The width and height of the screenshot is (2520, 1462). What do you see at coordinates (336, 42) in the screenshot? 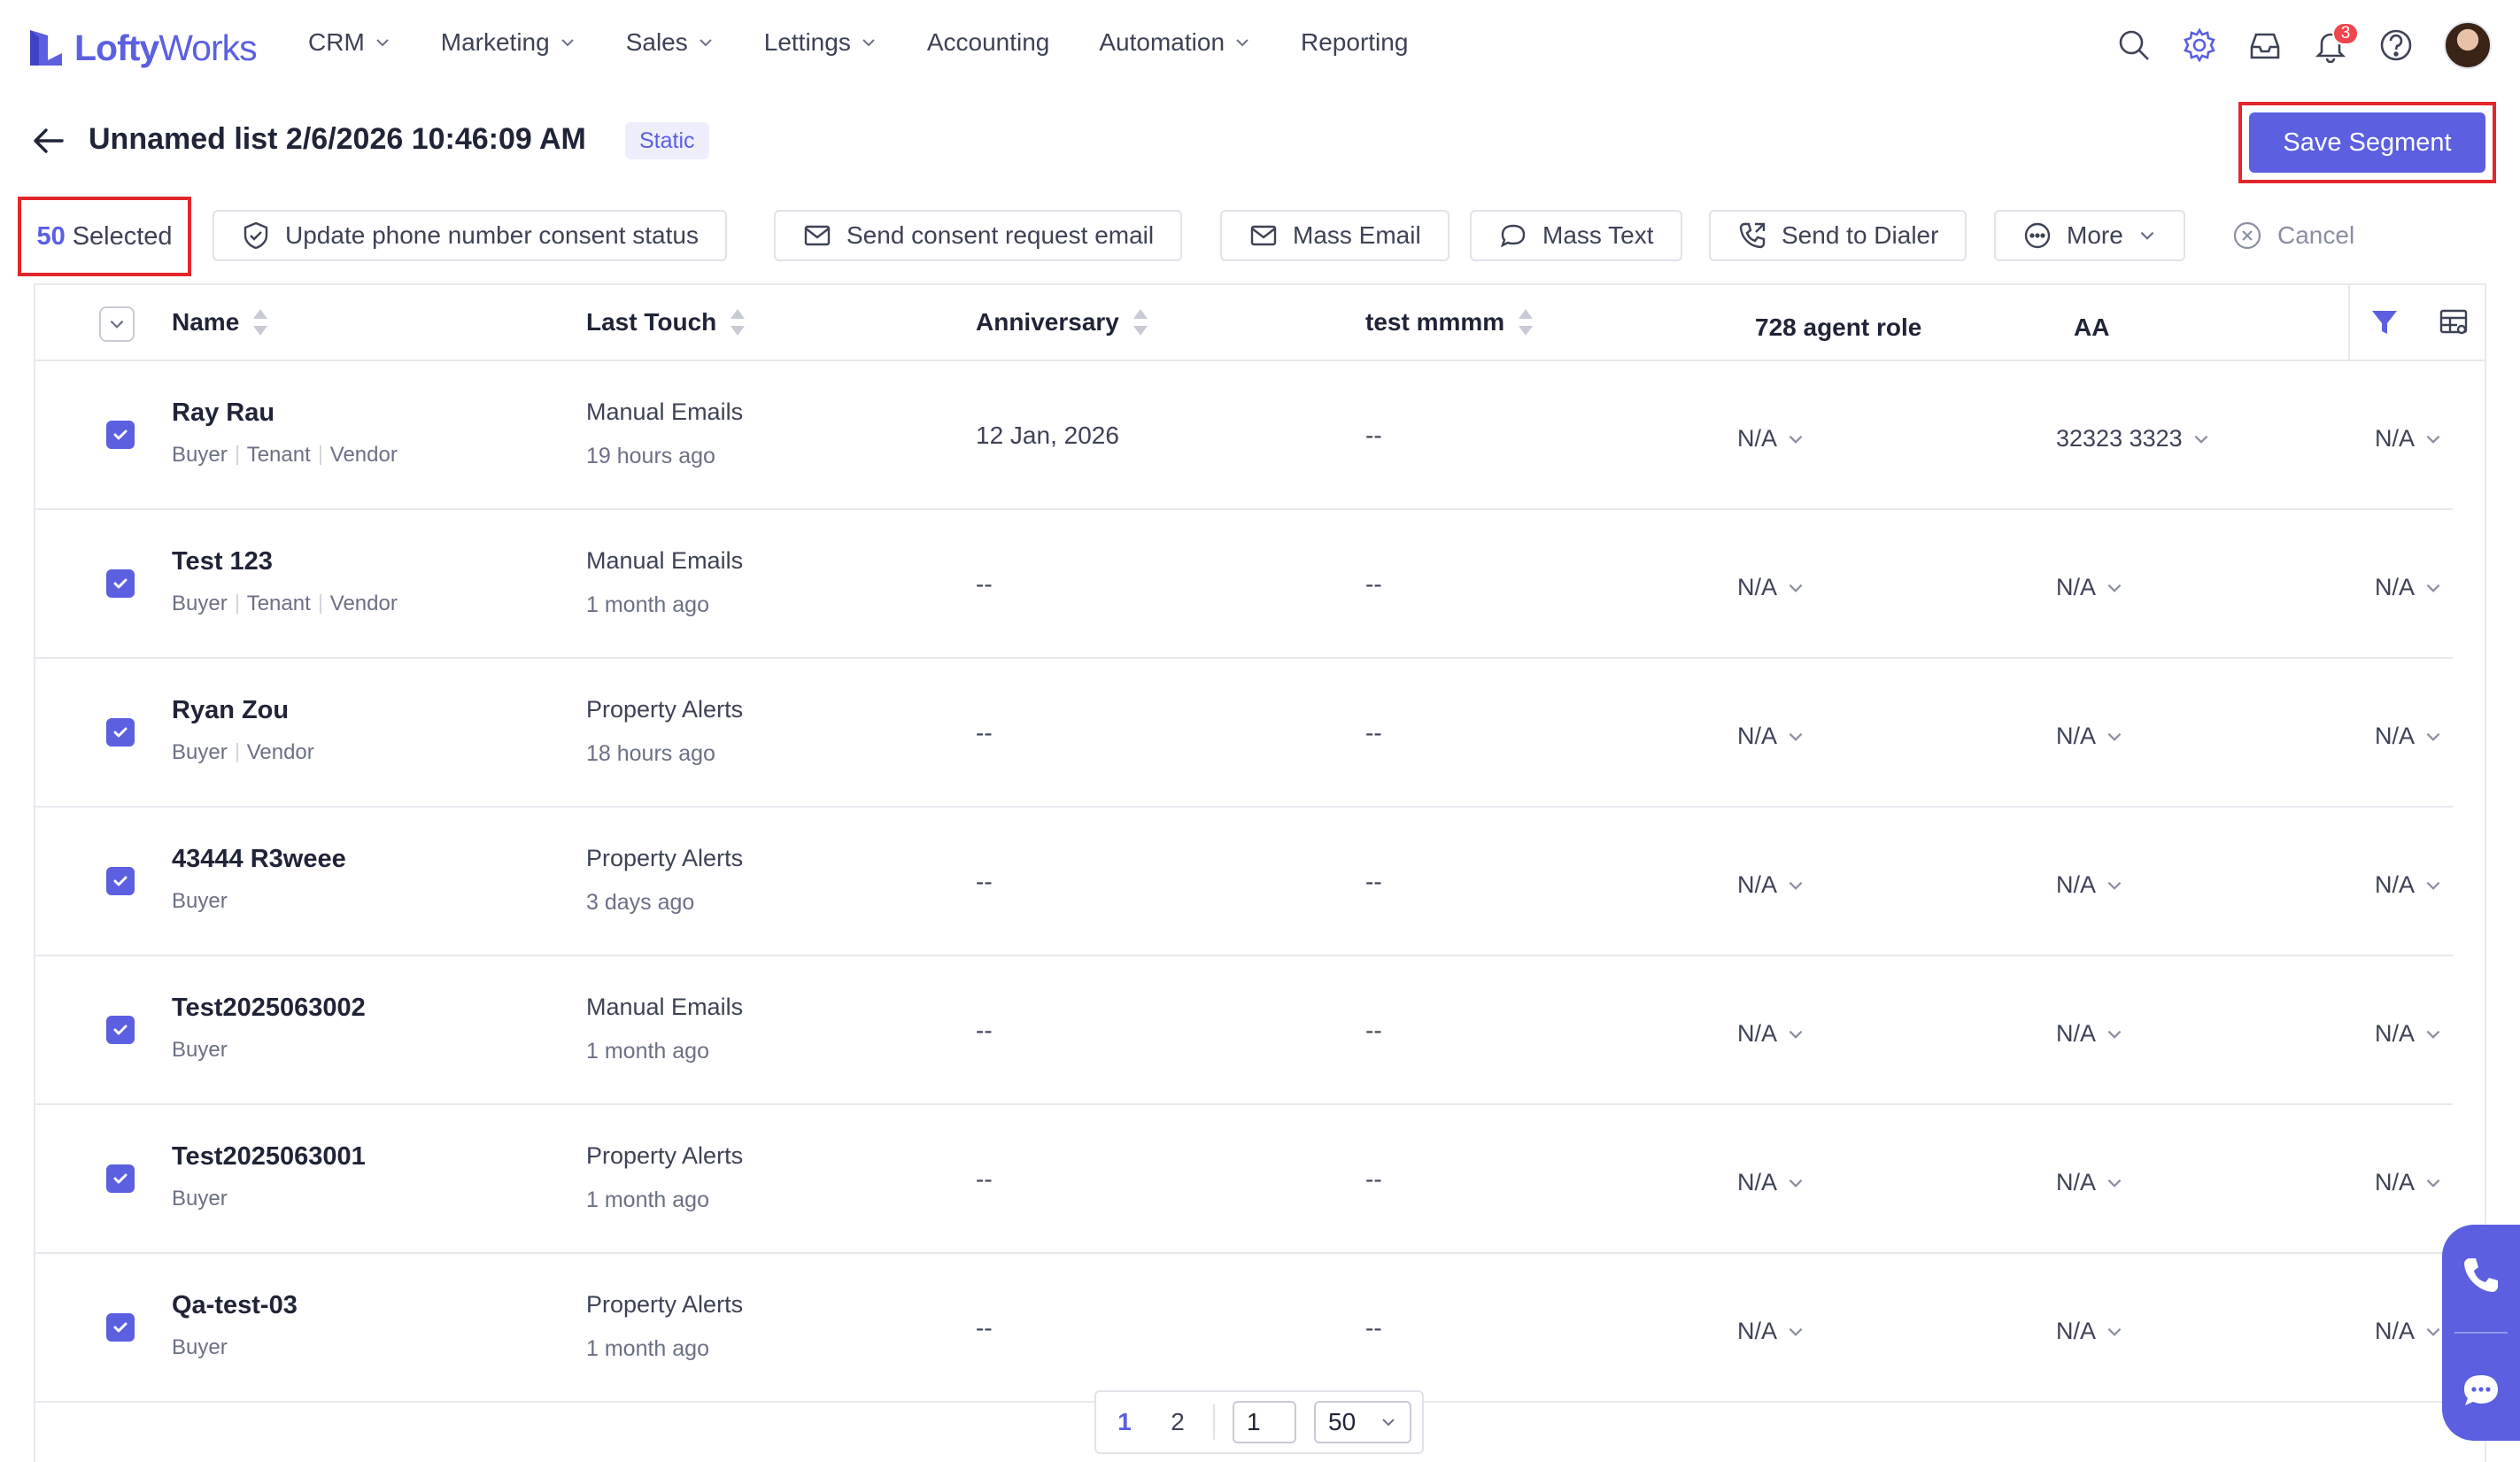
I see `nav-item-label: CRM` at bounding box center [336, 42].